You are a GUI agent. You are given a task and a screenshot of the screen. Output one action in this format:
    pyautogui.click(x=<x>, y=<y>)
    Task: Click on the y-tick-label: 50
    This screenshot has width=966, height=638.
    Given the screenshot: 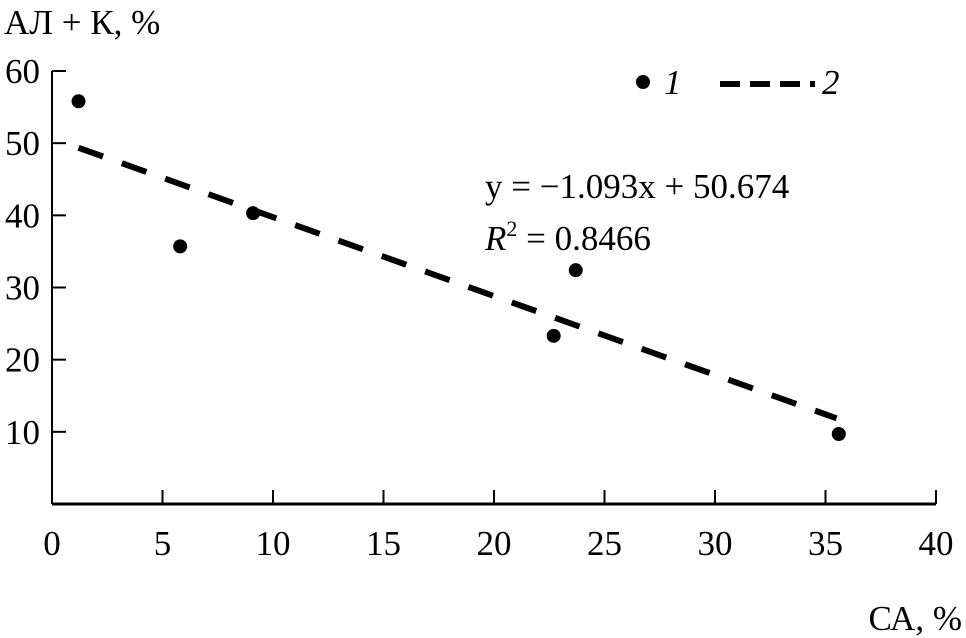 What is the action you would take?
    pyautogui.click(x=22, y=143)
    